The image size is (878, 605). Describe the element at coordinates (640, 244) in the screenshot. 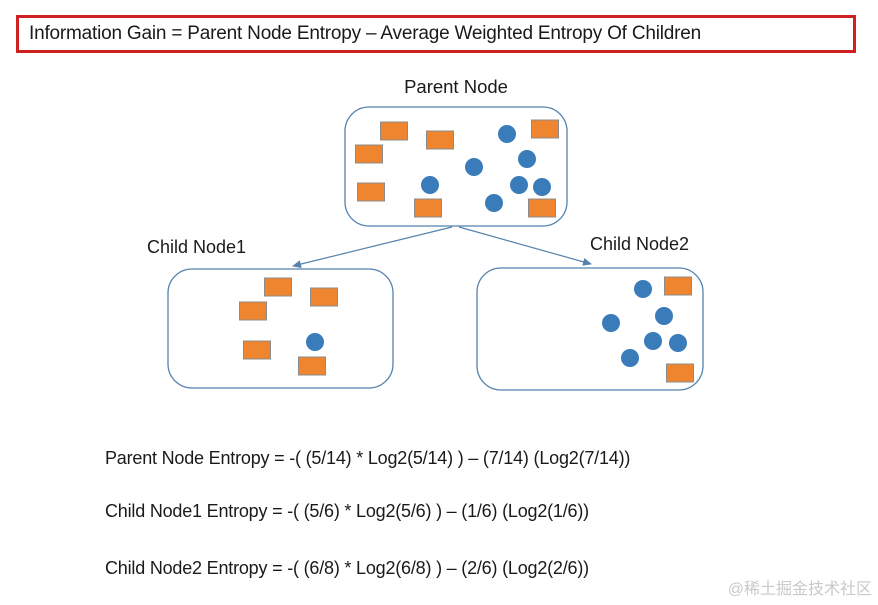

I see `child-node2-label: Child Node2` at that location.